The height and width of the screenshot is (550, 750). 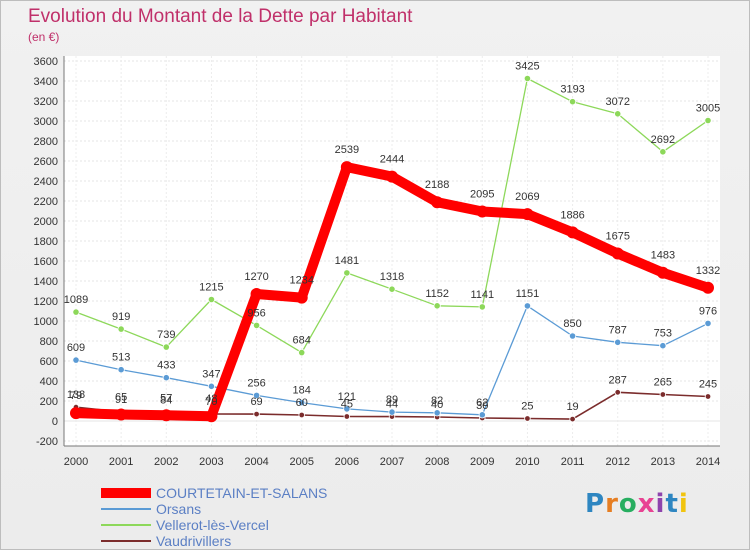 I want to click on data-label: 48, so click(x=211, y=399).